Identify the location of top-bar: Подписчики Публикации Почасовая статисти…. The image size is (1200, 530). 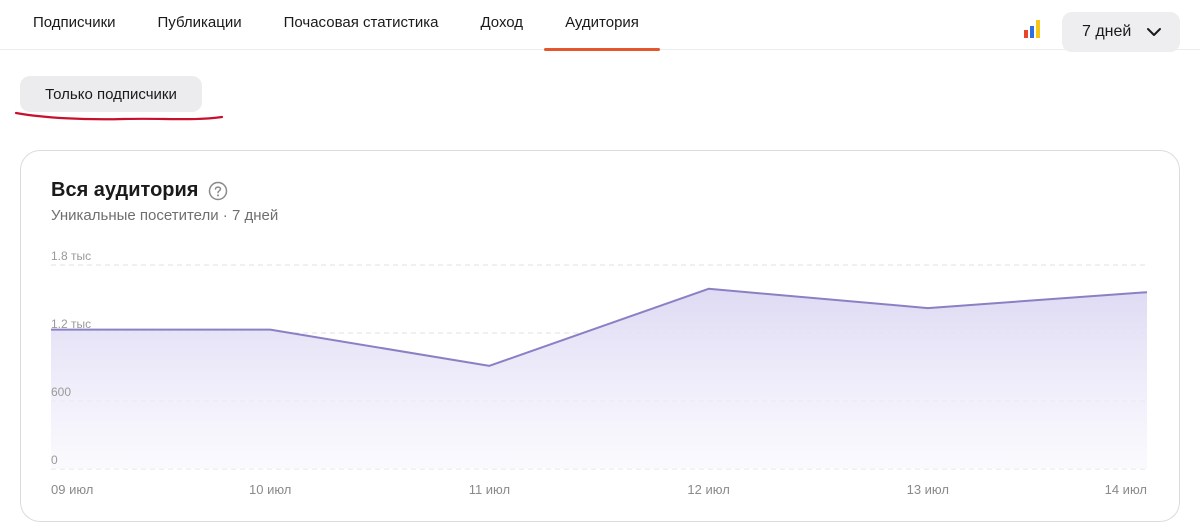
(600, 26).